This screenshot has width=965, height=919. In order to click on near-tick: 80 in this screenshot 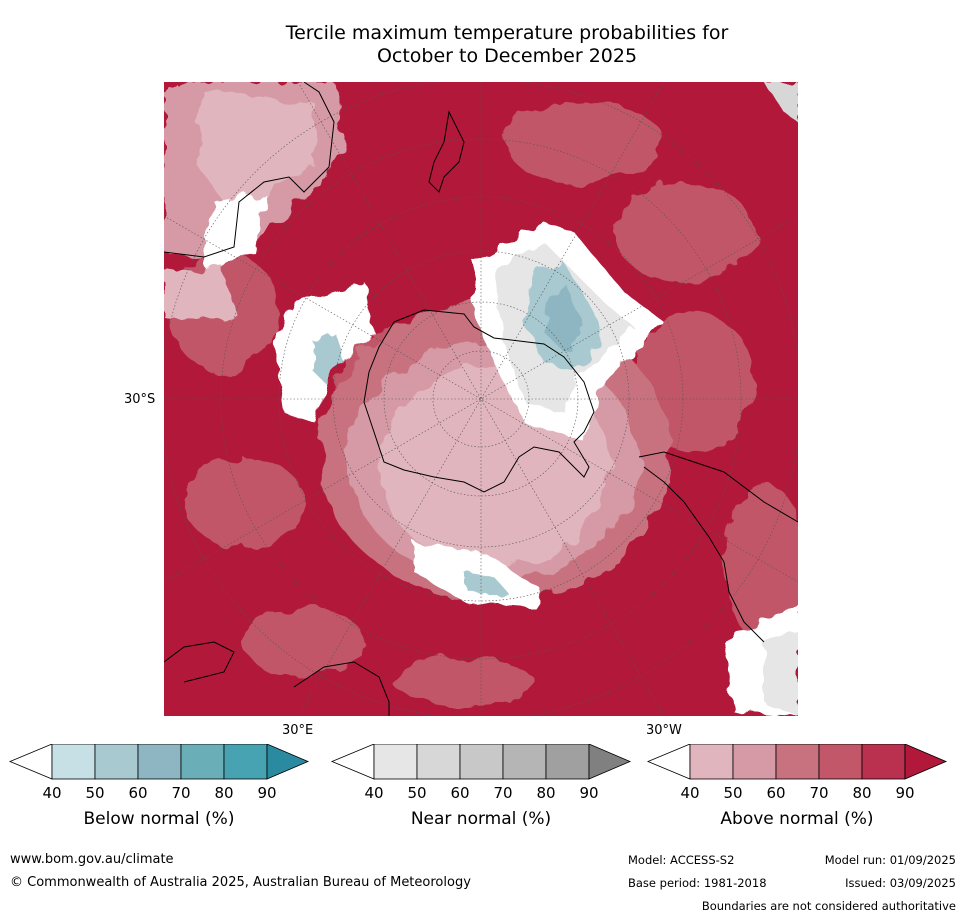, I will do `click(546, 793)`.